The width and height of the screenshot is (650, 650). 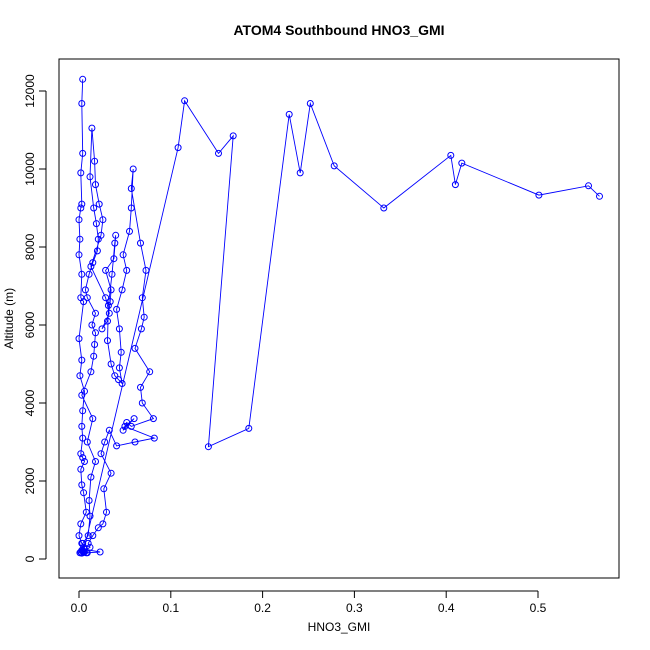 What do you see at coordinates (30, 558) in the screenshot?
I see `y-tick-label: 0` at bounding box center [30, 558].